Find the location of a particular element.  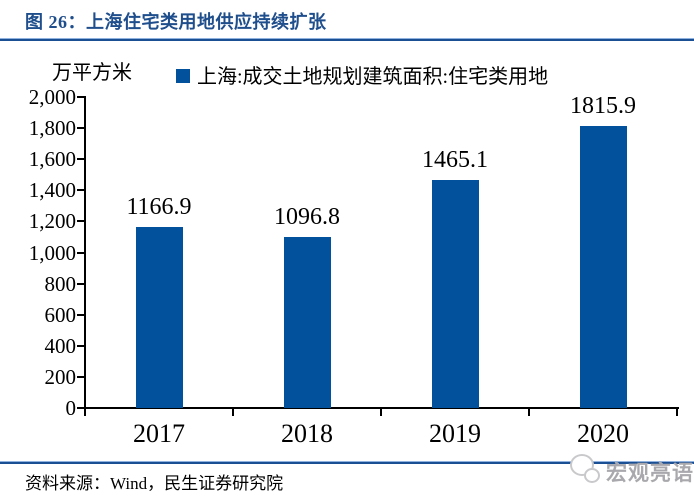

y-tick-label: 800 is located at coordinates (60, 283).